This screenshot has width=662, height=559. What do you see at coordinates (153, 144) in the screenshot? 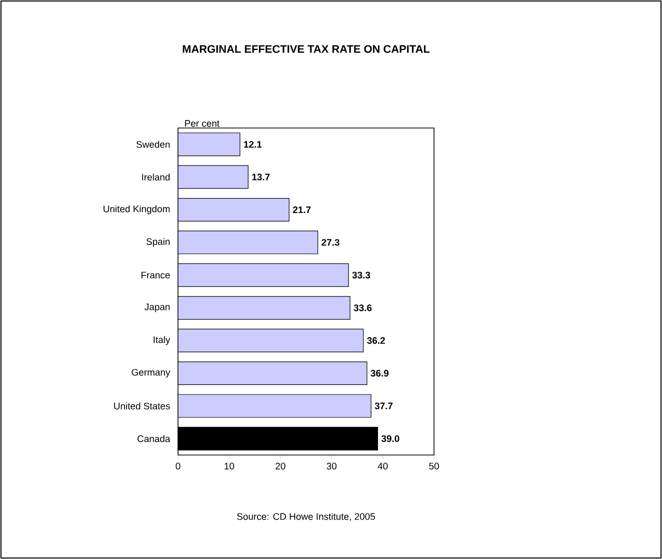
I see `y-tick-label: Sweden` at bounding box center [153, 144].